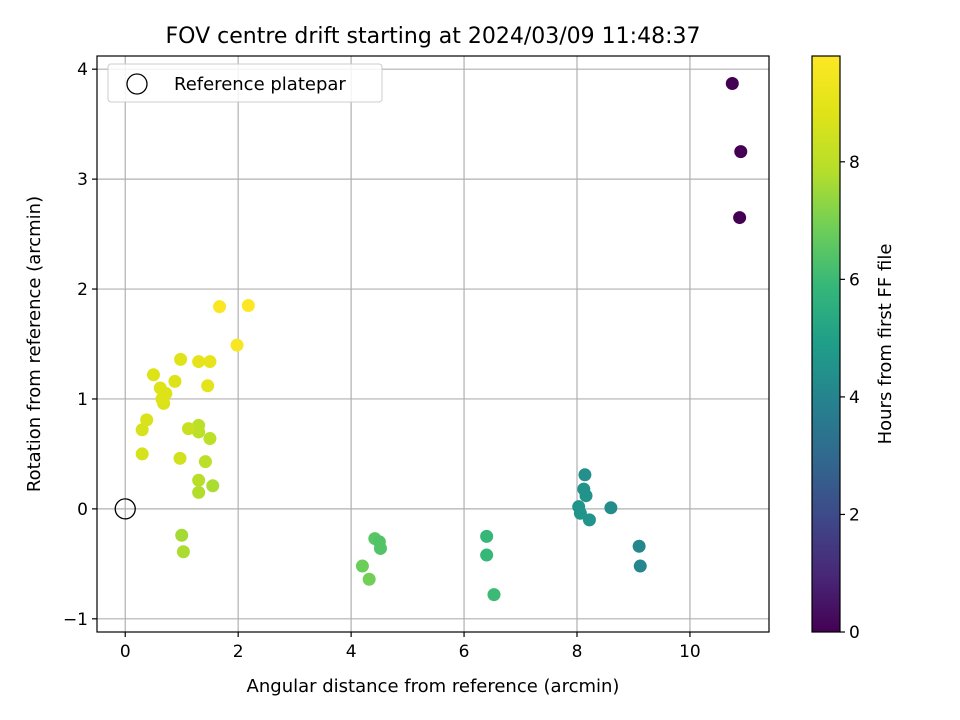 The image size is (960, 720). I want to click on colorbar: 0 2 4 6 8 Hours from first FF file, so click(853, 349).